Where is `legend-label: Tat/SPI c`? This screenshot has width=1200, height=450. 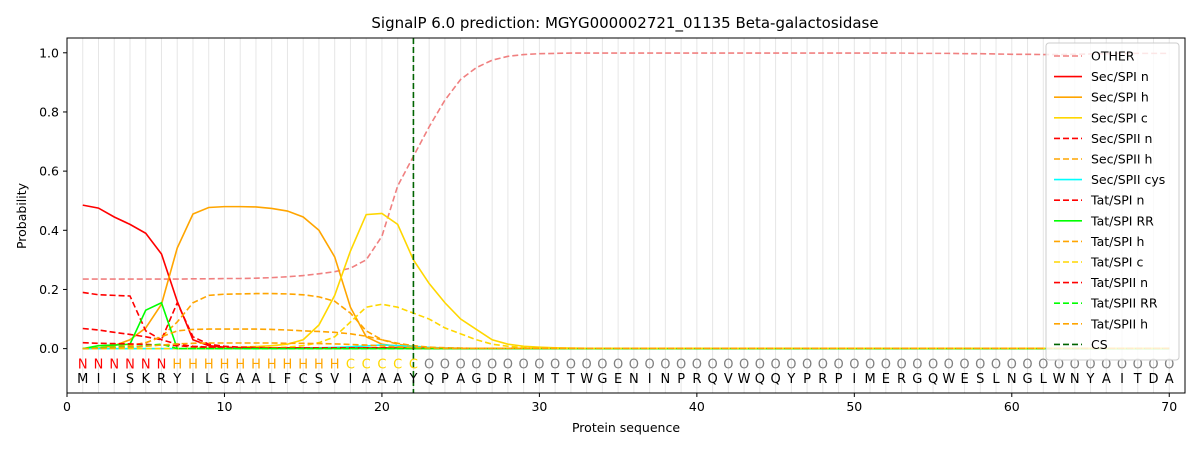 legend-label: Tat/SPI c is located at coordinates (1116, 262).